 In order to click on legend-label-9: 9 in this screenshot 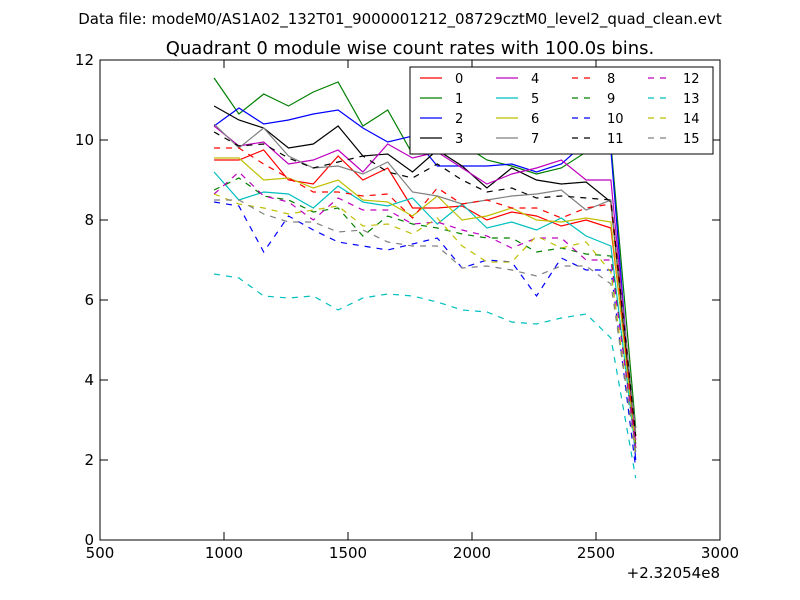, I will do `click(611, 99)`.